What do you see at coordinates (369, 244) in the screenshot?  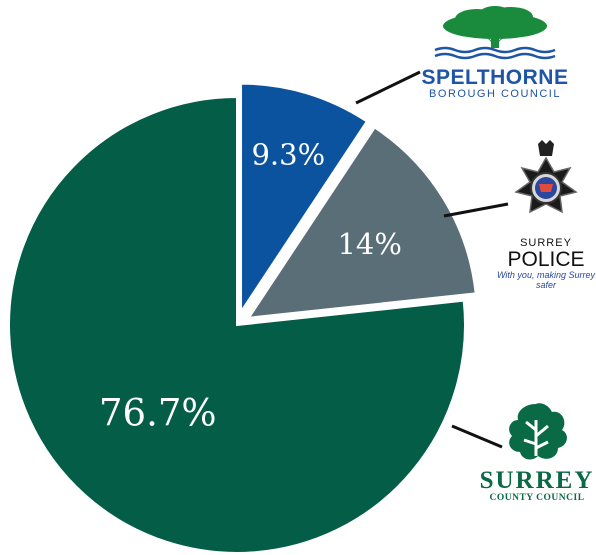 I see `slice-label-surrey-police: 14%` at bounding box center [369, 244].